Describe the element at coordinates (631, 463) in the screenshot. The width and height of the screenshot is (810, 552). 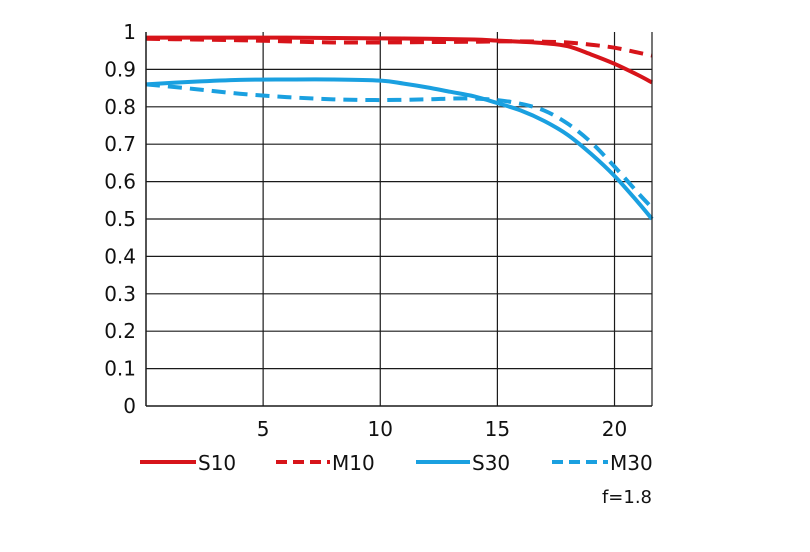
I see `legend-label: M30` at that location.